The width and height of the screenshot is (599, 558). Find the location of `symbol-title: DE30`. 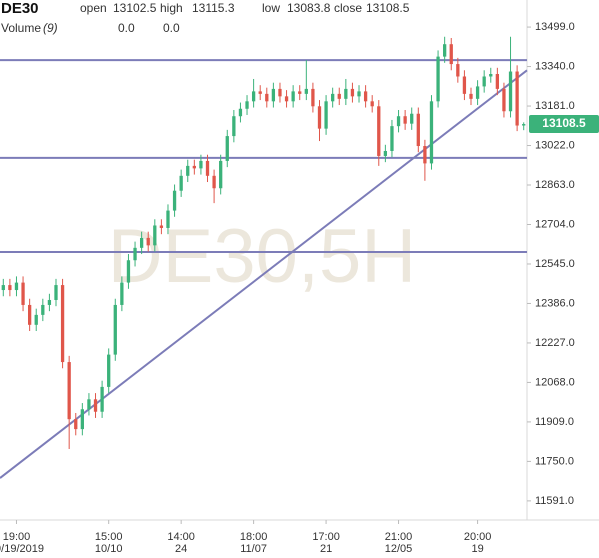

symbol-title: DE30 is located at coordinates (20, 8).